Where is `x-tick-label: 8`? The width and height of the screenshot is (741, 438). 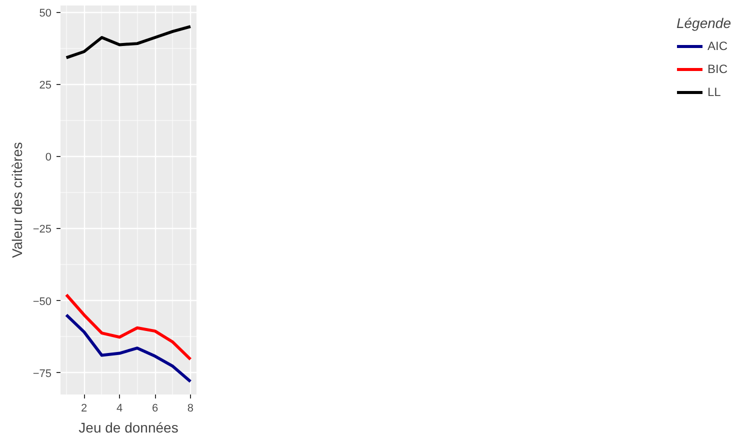
x-tick-label: 8 is located at coordinates (190, 408).